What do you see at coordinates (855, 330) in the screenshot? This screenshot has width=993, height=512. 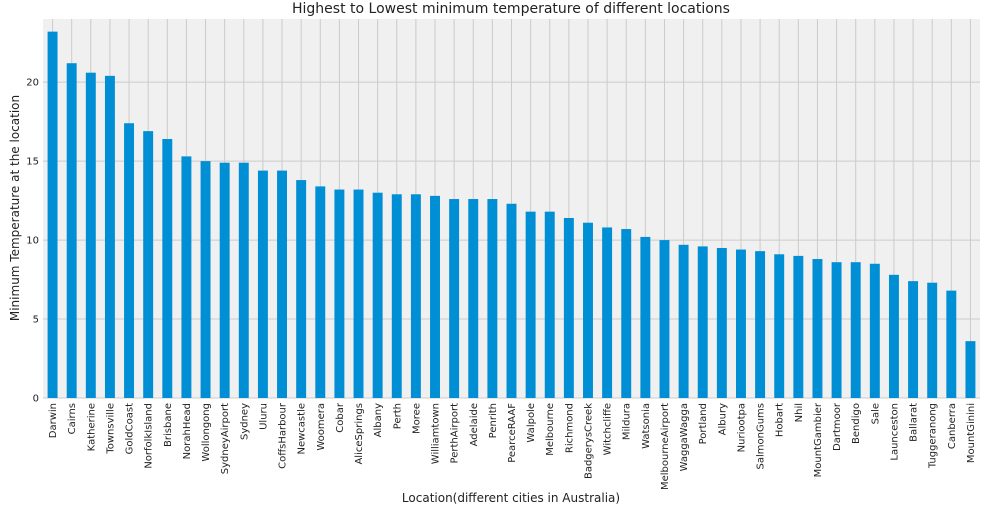 I see `bar-bendigo` at bounding box center [855, 330].